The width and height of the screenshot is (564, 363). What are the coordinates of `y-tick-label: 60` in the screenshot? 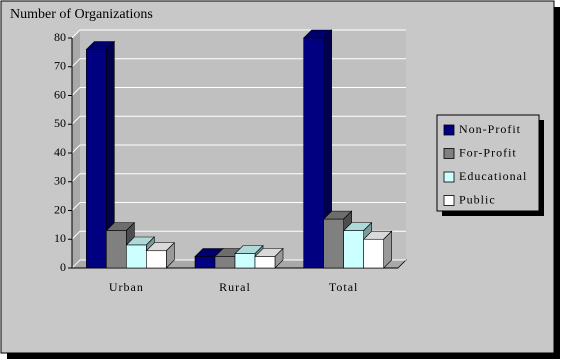 It's located at (60, 94).